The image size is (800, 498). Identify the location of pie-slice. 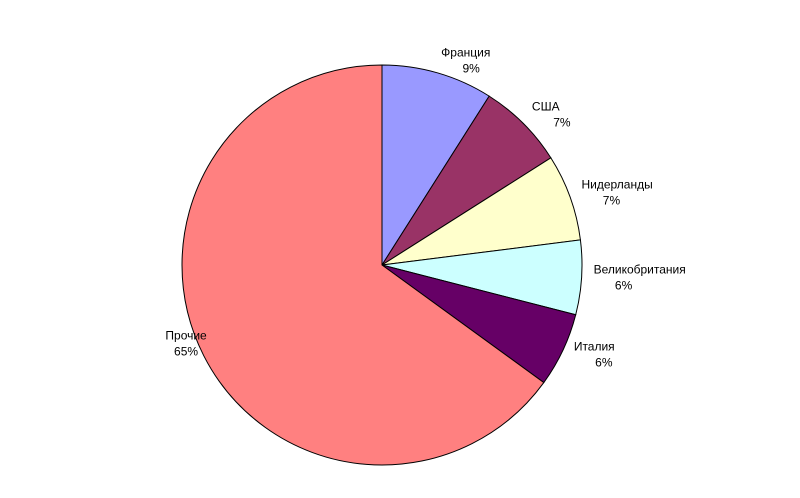
(435, 165).